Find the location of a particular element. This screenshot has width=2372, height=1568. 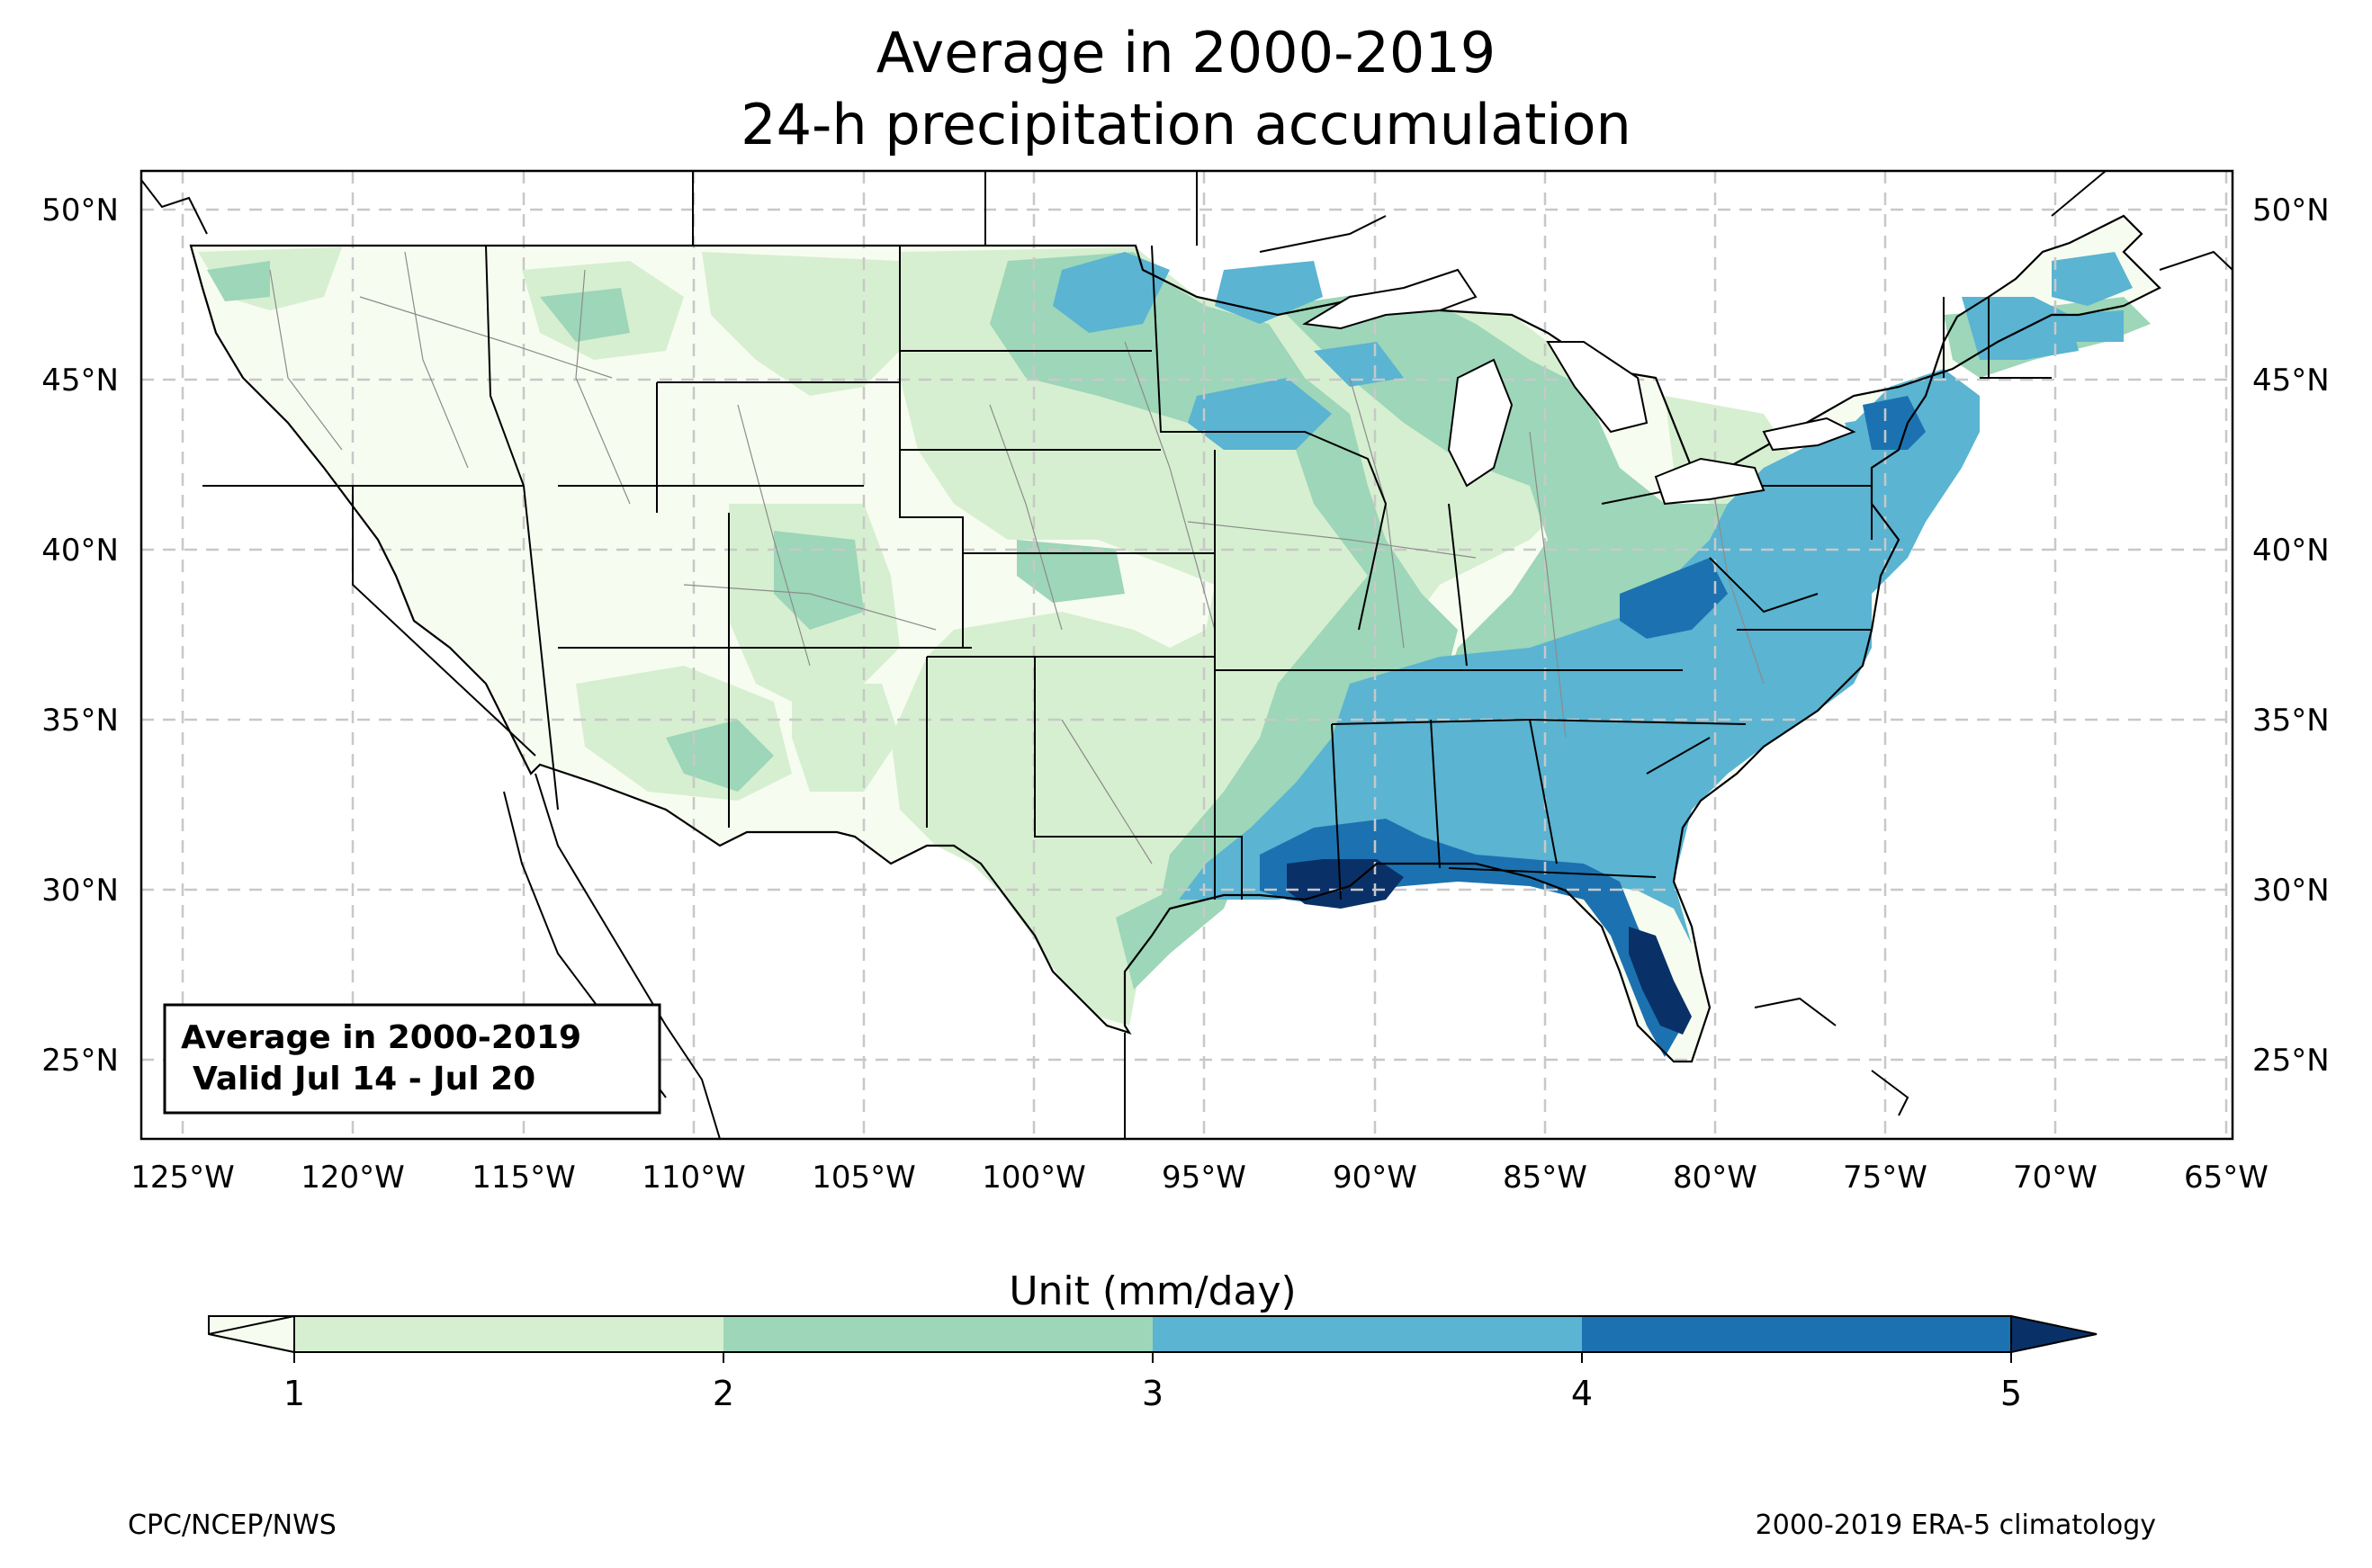

title-line-2: 24-h precipitation accumulation is located at coordinates (1186, 124).